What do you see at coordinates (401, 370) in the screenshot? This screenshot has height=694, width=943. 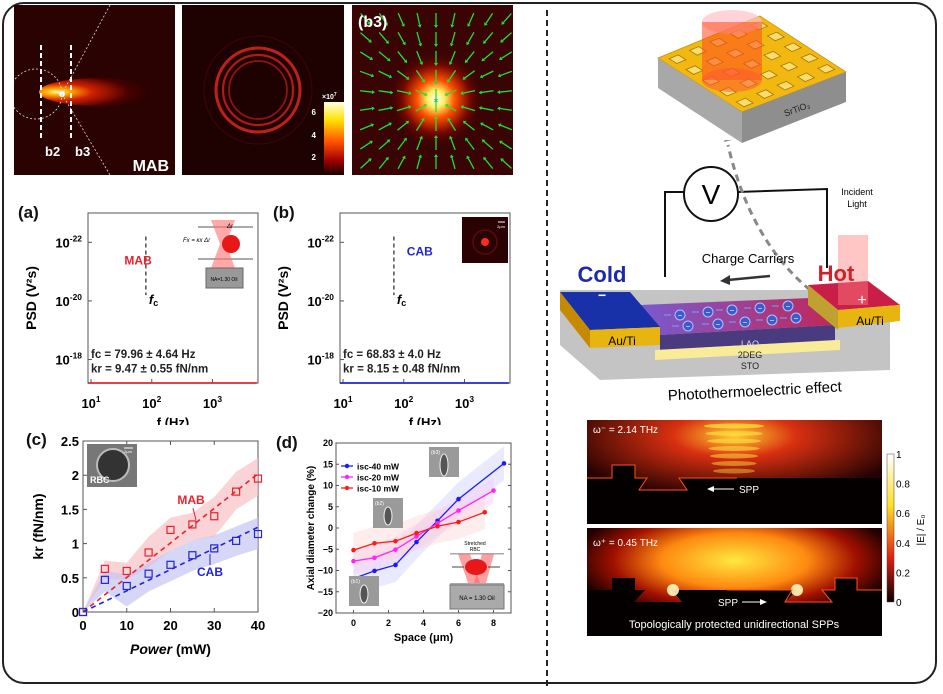 I see `kr-annotation: kr = 8.15 ± 0.48 fN/nm` at bounding box center [401, 370].